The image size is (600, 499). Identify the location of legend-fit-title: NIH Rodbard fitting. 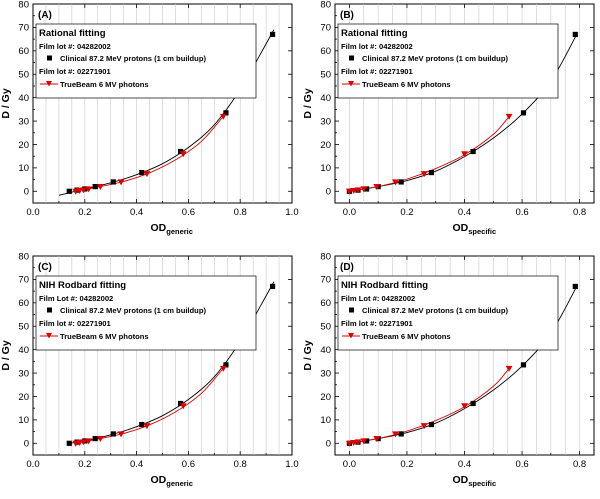
(384, 285).